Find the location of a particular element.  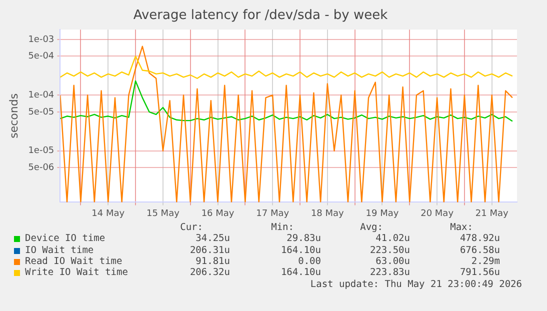

text: 63.00u is located at coordinates (393, 261).